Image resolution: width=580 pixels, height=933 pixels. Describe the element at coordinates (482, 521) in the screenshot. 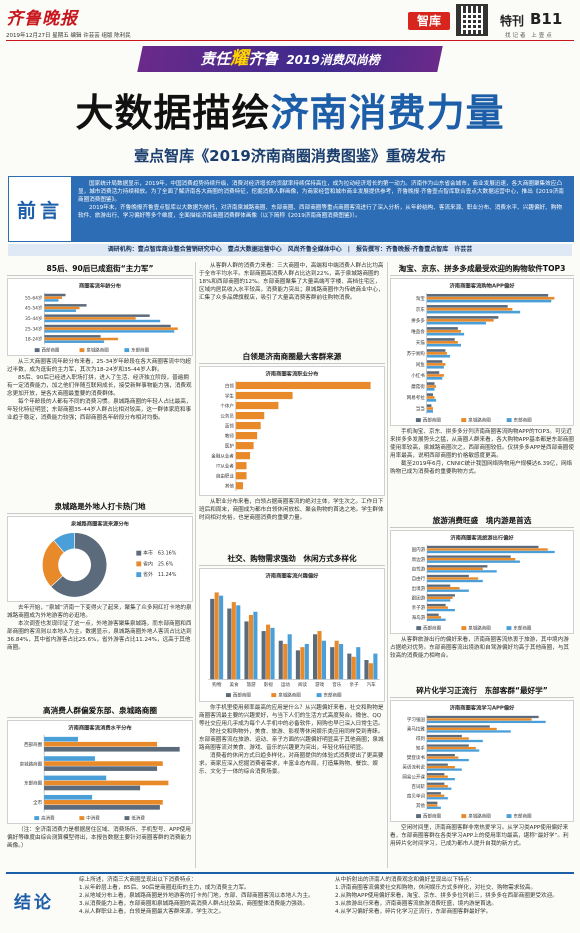

I see `section-heading: 旅游消费旺盛 境内游是首选` at that location.